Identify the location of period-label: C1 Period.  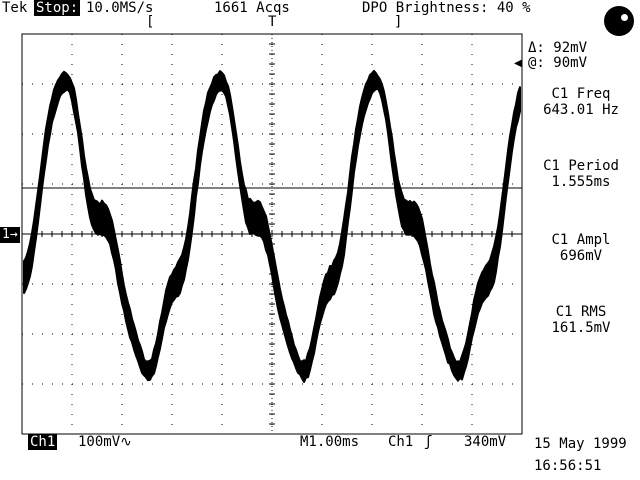
(581, 166).